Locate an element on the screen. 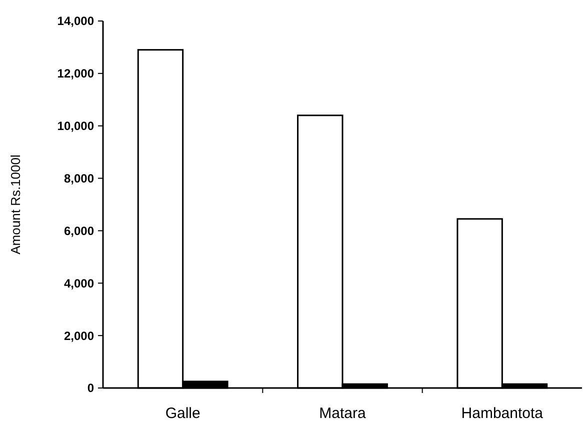  y-axis-title: Amount Rs.1000l is located at coordinates (15, 204).